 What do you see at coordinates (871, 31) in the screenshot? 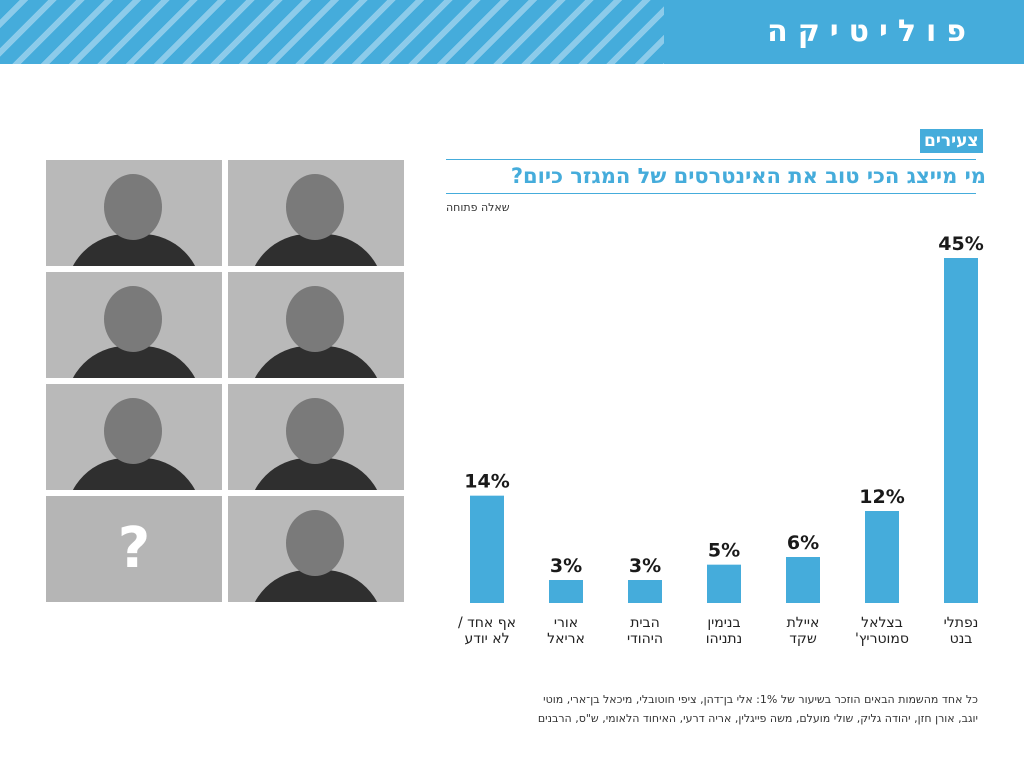
I see `header-title: פוליטיקה` at bounding box center [871, 31].